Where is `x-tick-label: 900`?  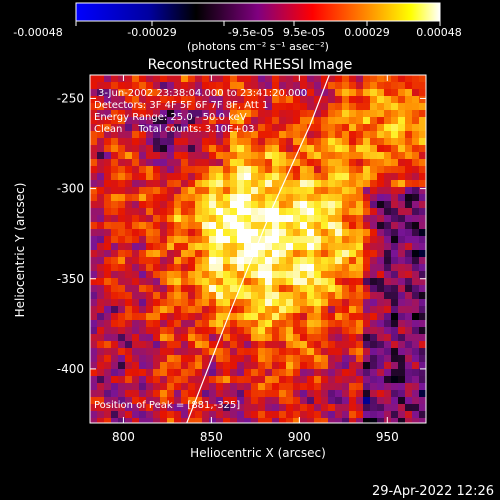
x-tick-label: 900 is located at coordinates (299, 437).